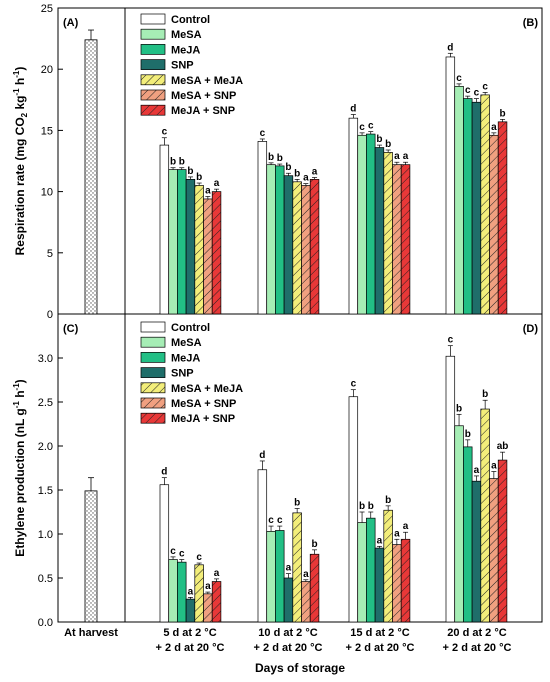  What do you see at coordinates (190, 20) in the screenshot?
I see `respiration-legend-label: Control` at bounding box center [190, 20].